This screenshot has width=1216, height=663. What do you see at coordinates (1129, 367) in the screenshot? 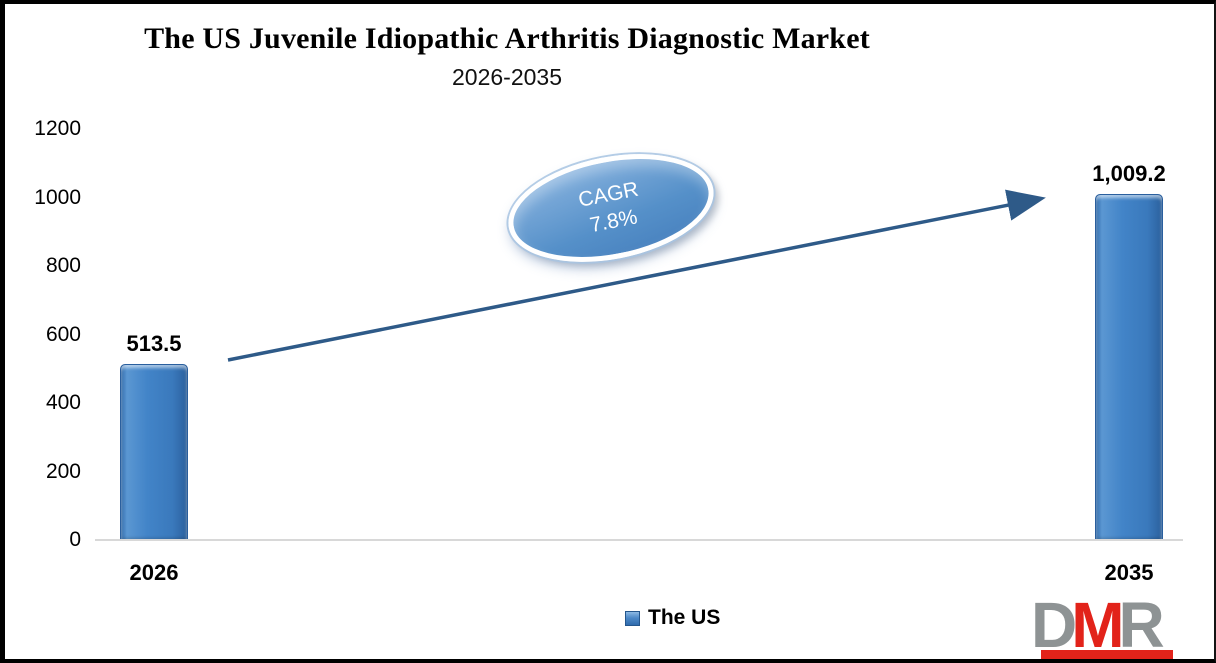
I see `bar-2035` at bounding box center [1129, 367].